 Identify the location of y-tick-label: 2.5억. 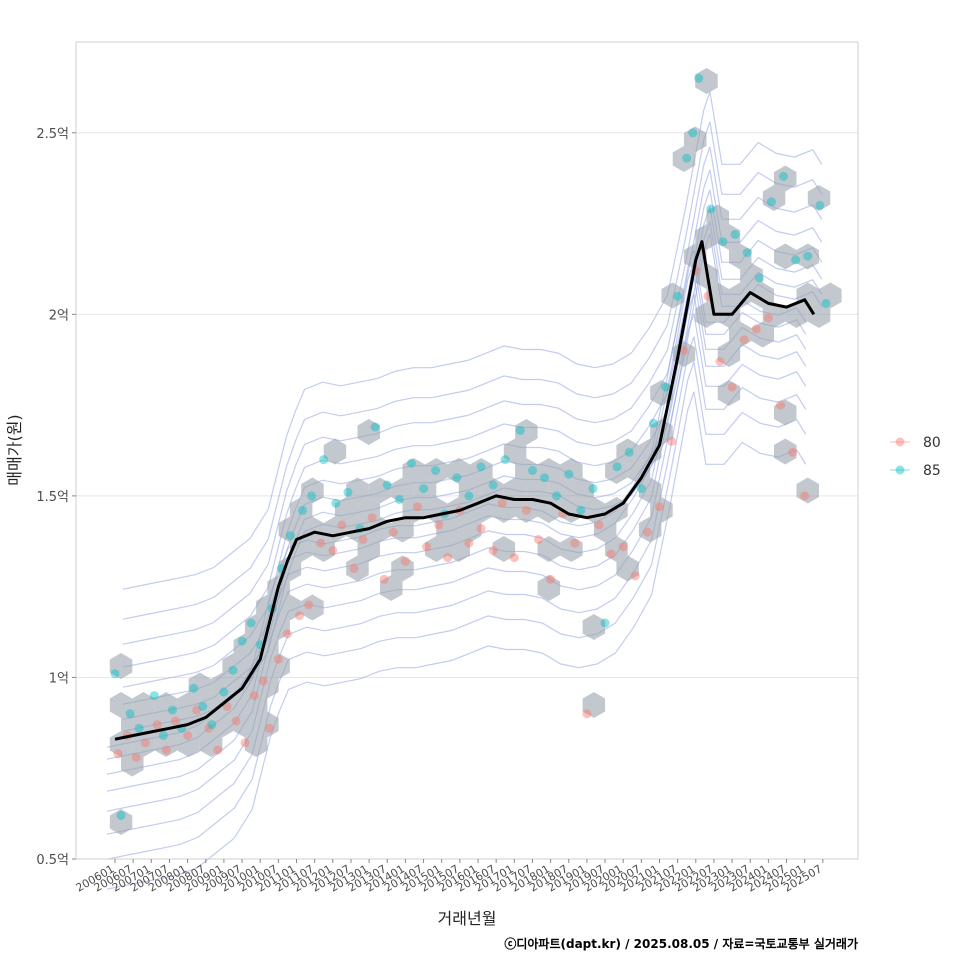
(52, 134).